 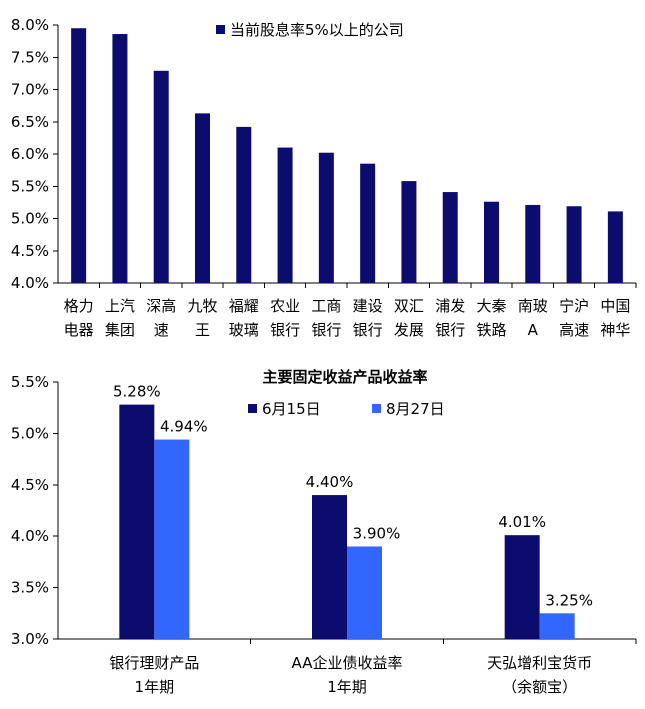 What do you see at coordinates (326, 306) in the screenshot?
I see `category-label: 工商` at bounding box center [326, 306].